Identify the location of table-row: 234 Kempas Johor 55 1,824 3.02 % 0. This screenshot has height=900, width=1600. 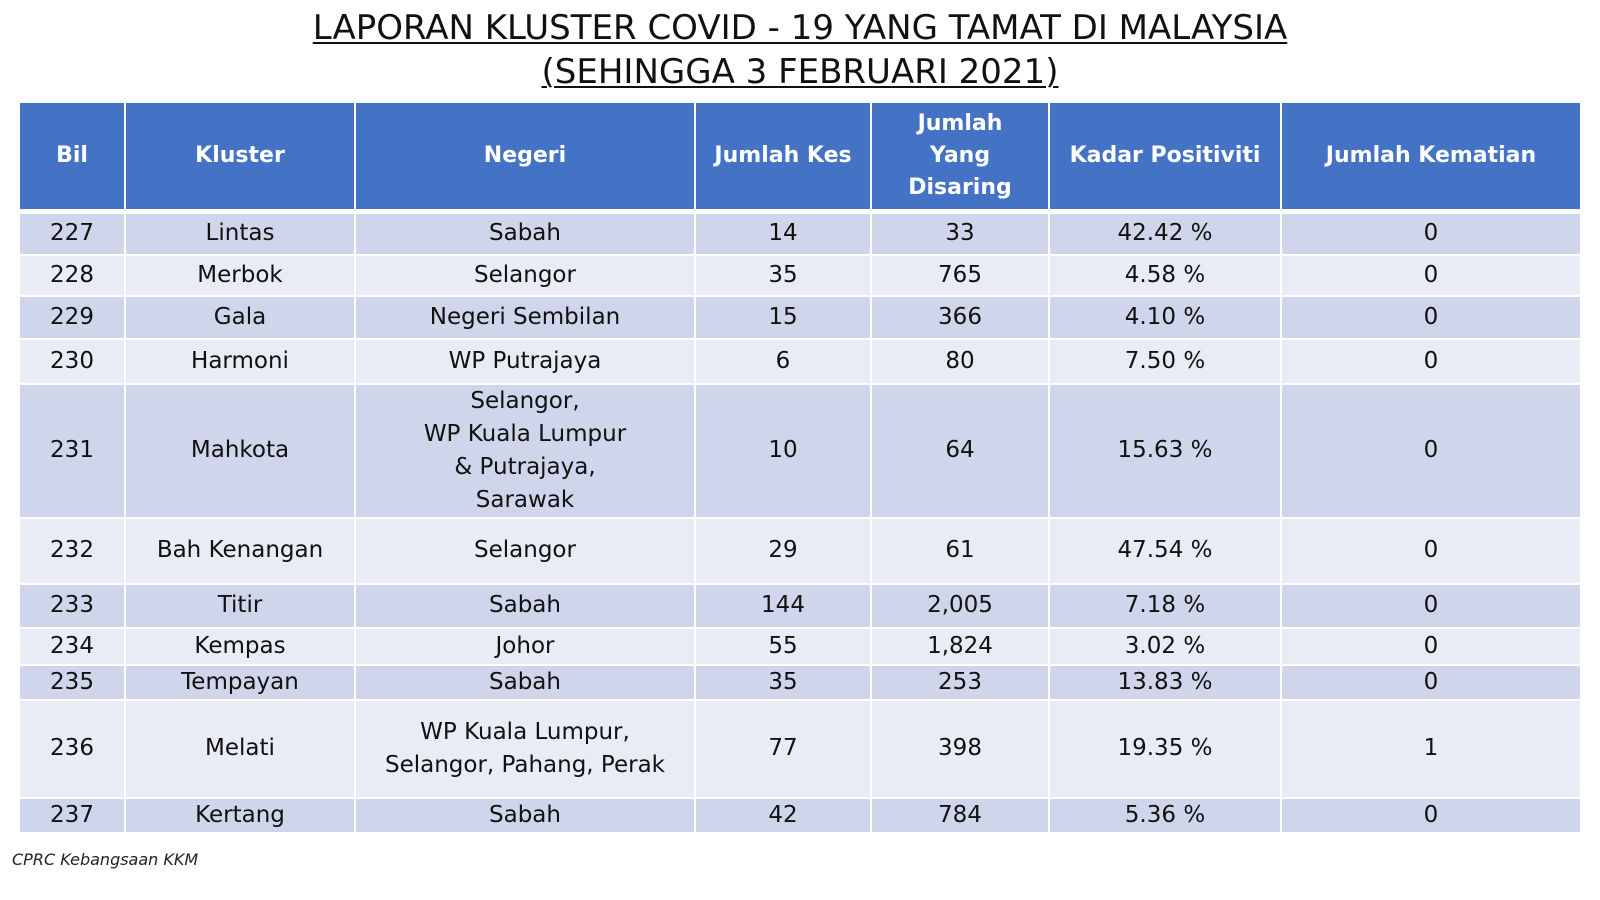
(800, 646).